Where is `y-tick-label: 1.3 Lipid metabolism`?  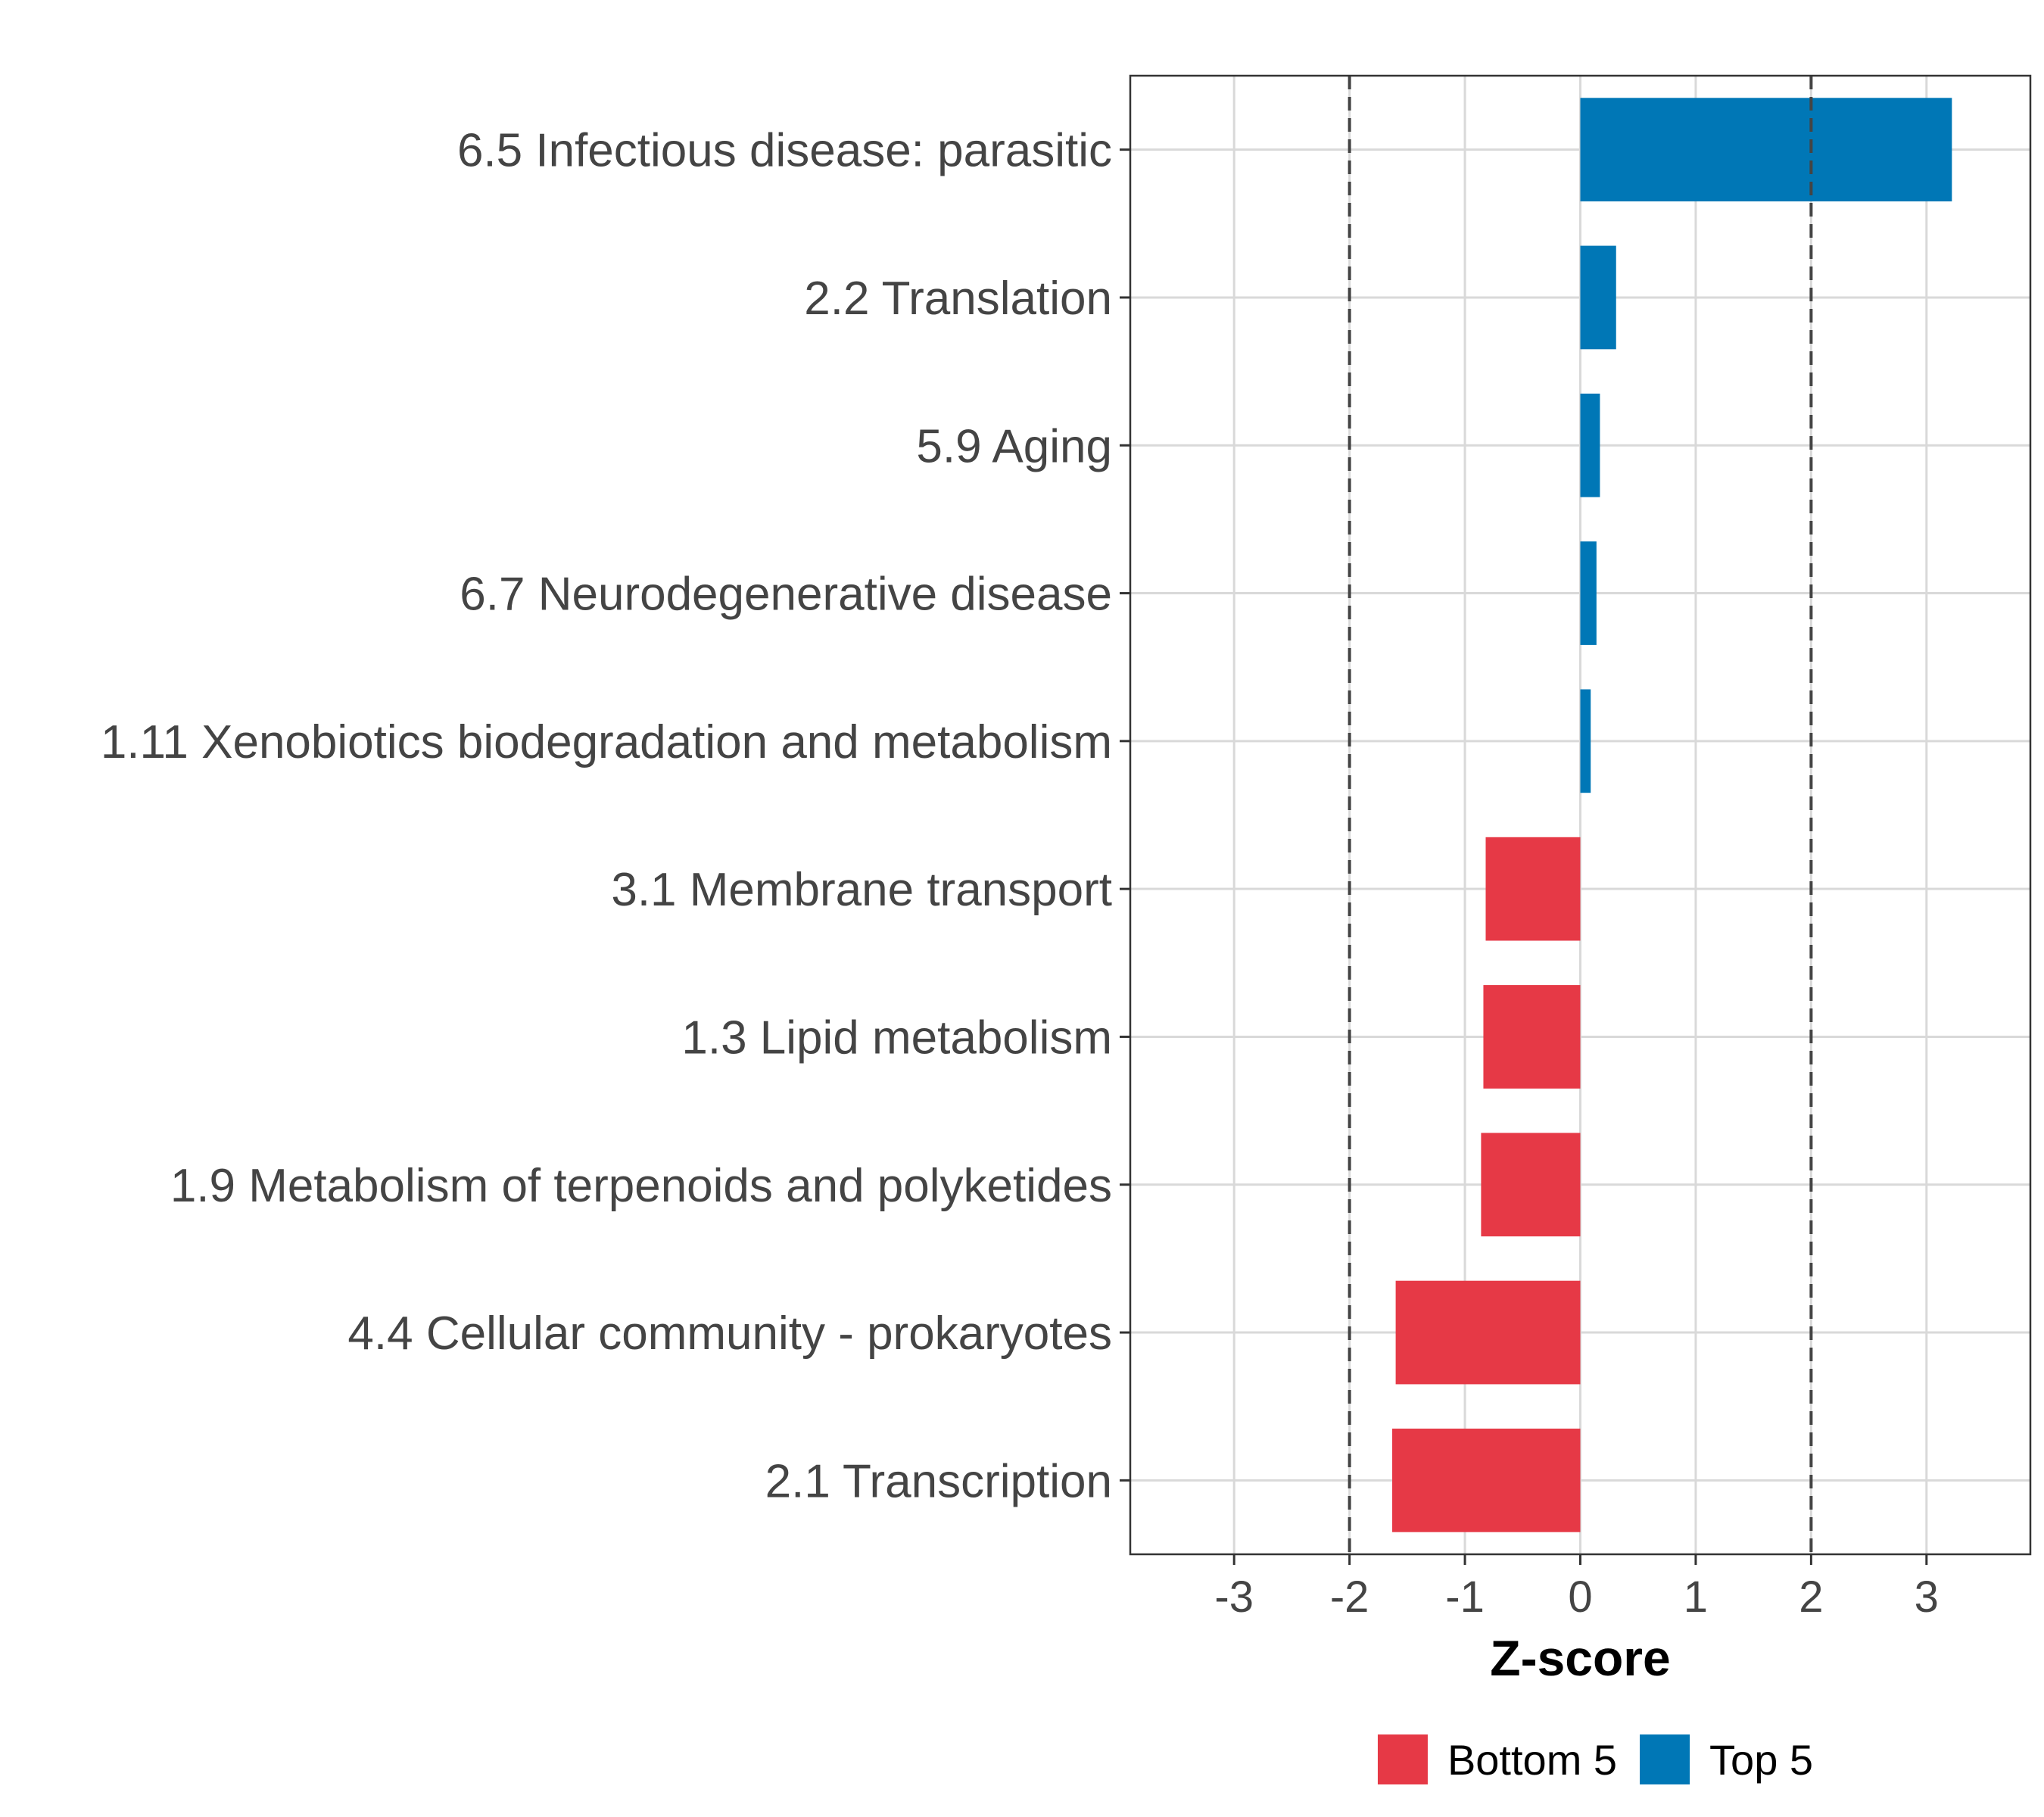 y-tick-label: 1.3 Lipid metabolism is located at coordinates (896, 1037).